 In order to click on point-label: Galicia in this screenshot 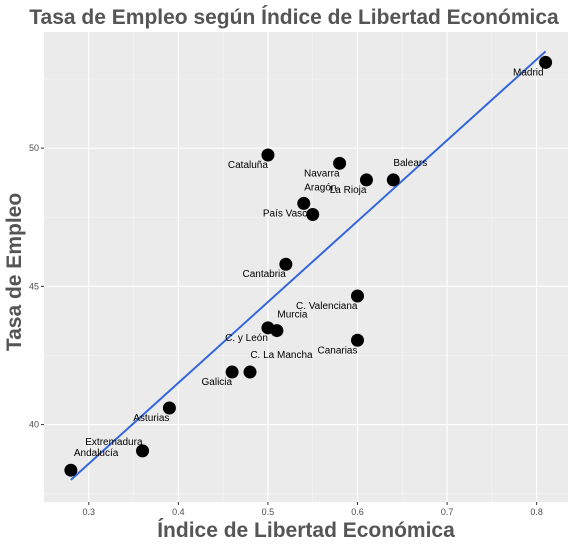, I will do `click(217, 382)`.